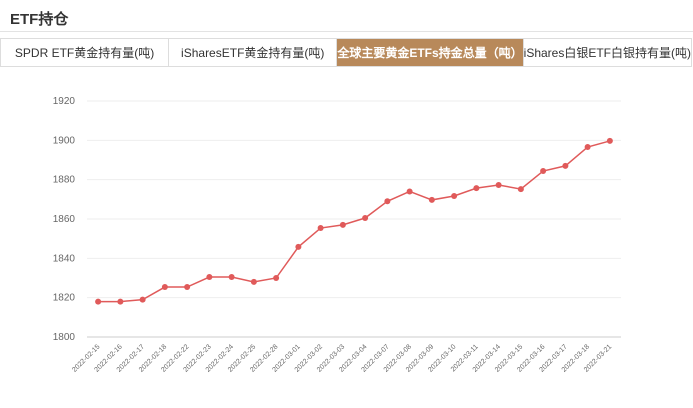 The height and width of the screenshot is (408, 693). Describe the element at coordinates (64, 337) in the screenshot. I see `y-tick-label: 1800` at that location.